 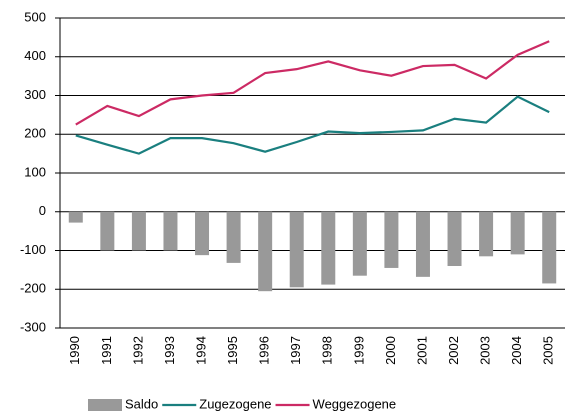 What do you see at coordinates (137, 350) in the screenshot?
I see `x-tick-label: 1992` at bounding box center [137, 350].